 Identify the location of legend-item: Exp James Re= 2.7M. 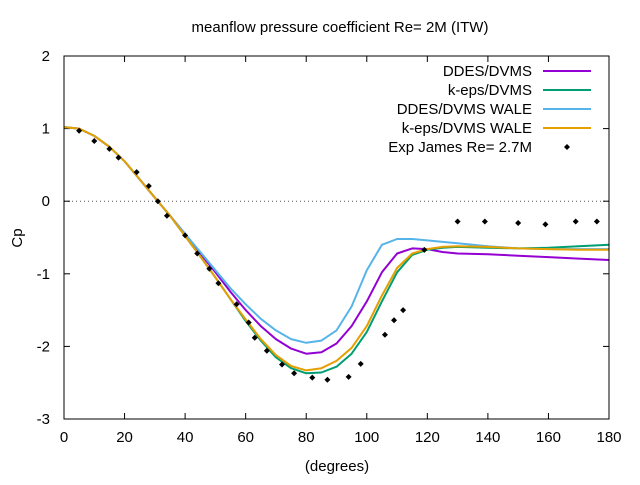
(479, 147).